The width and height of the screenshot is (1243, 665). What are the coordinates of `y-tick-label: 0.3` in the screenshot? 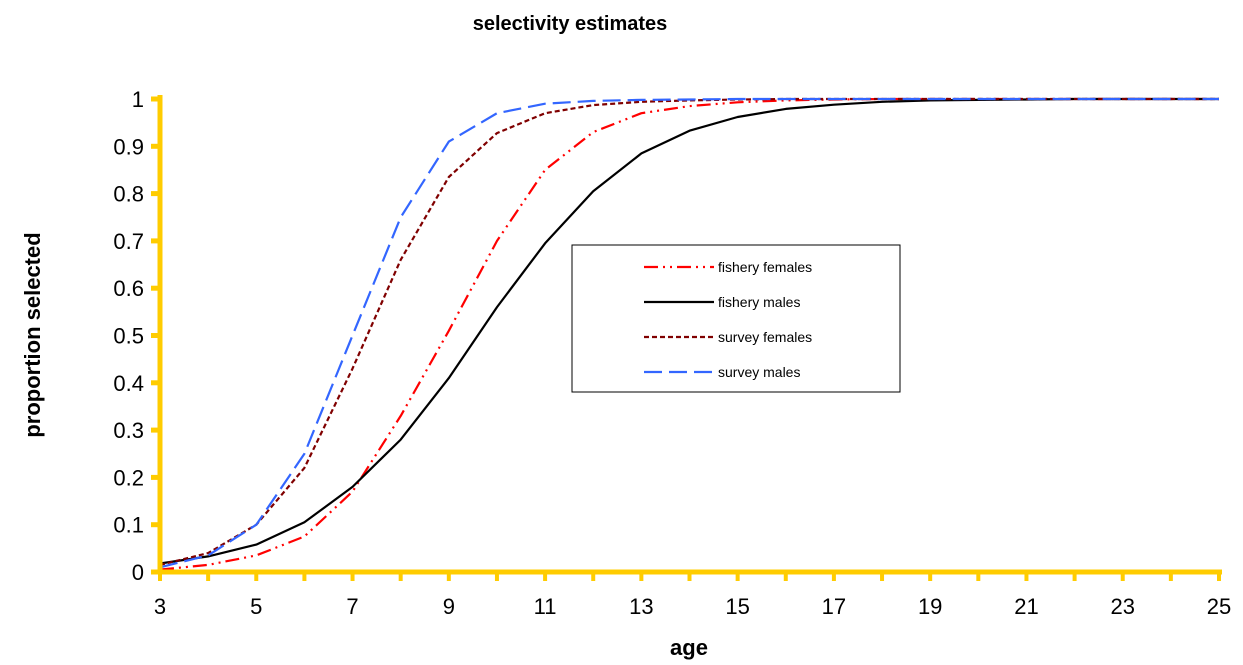 It's located at (128, 430).